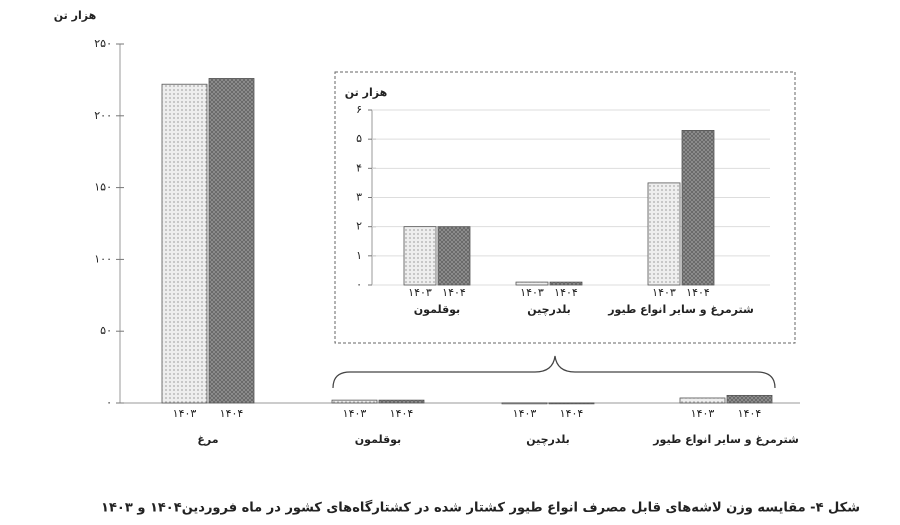 Image resolution: width=900 pixels, height=525 pixels. I want to click on y-tick-label: ۶, so click(359, 109).